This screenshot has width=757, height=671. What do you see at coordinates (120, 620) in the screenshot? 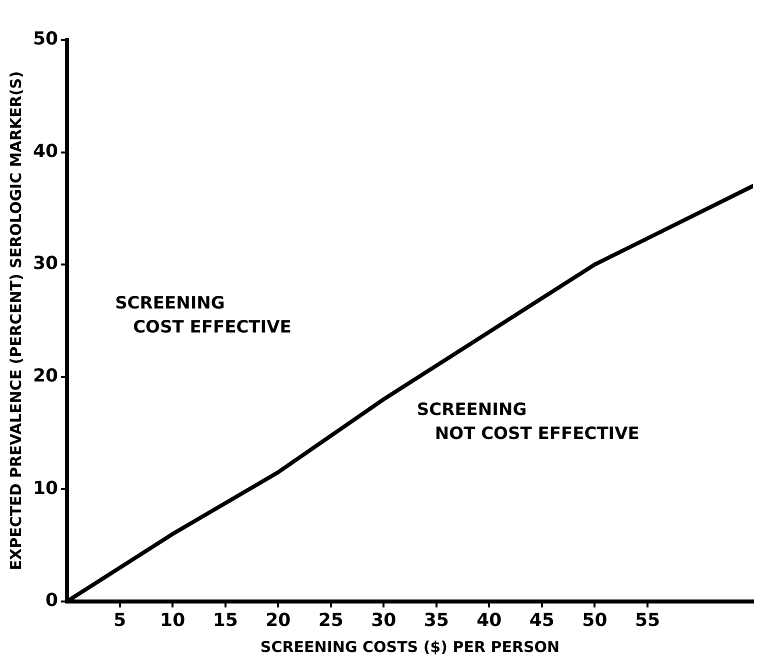
I see `x-tick-label: 5` at bounding box center [120, 620].